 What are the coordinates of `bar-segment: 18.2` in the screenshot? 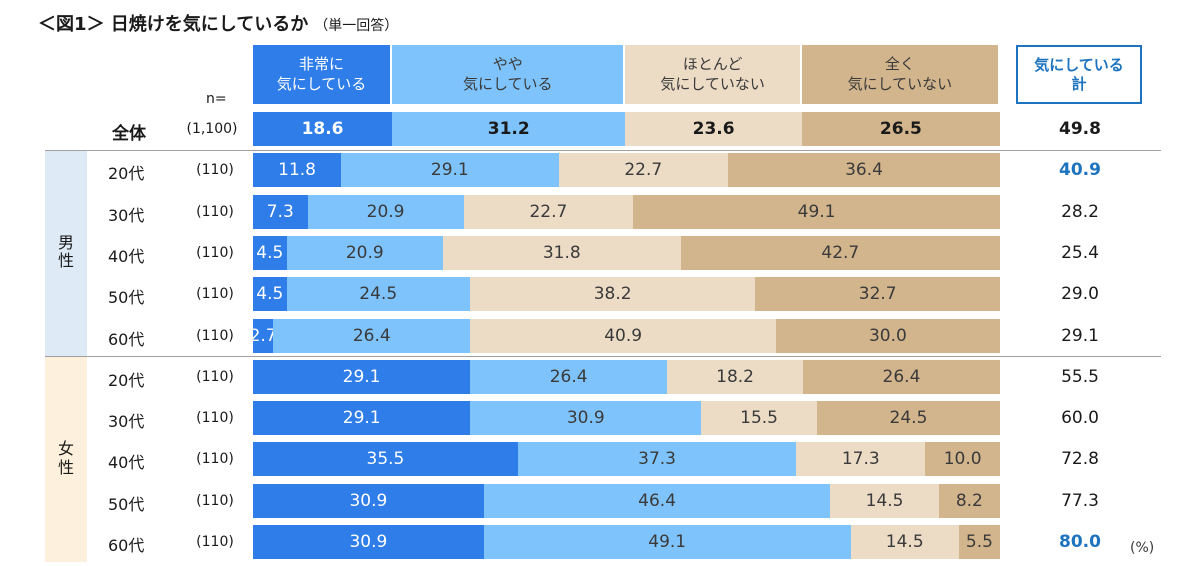 It's located at (735, 376).